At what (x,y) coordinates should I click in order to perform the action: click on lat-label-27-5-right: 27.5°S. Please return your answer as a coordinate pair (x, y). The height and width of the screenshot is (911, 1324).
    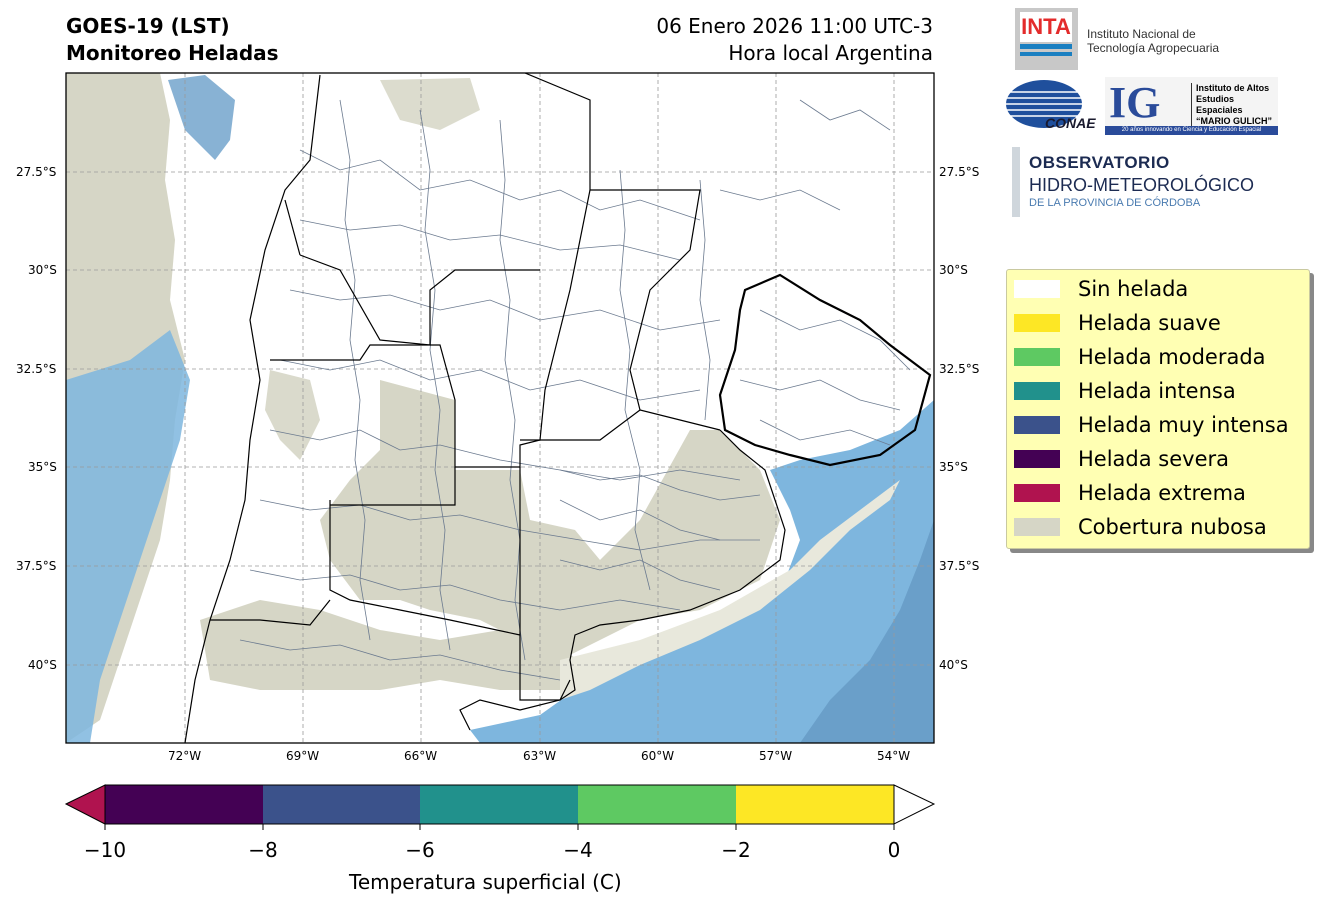
    Looking at the image, I should click on (959, 172).